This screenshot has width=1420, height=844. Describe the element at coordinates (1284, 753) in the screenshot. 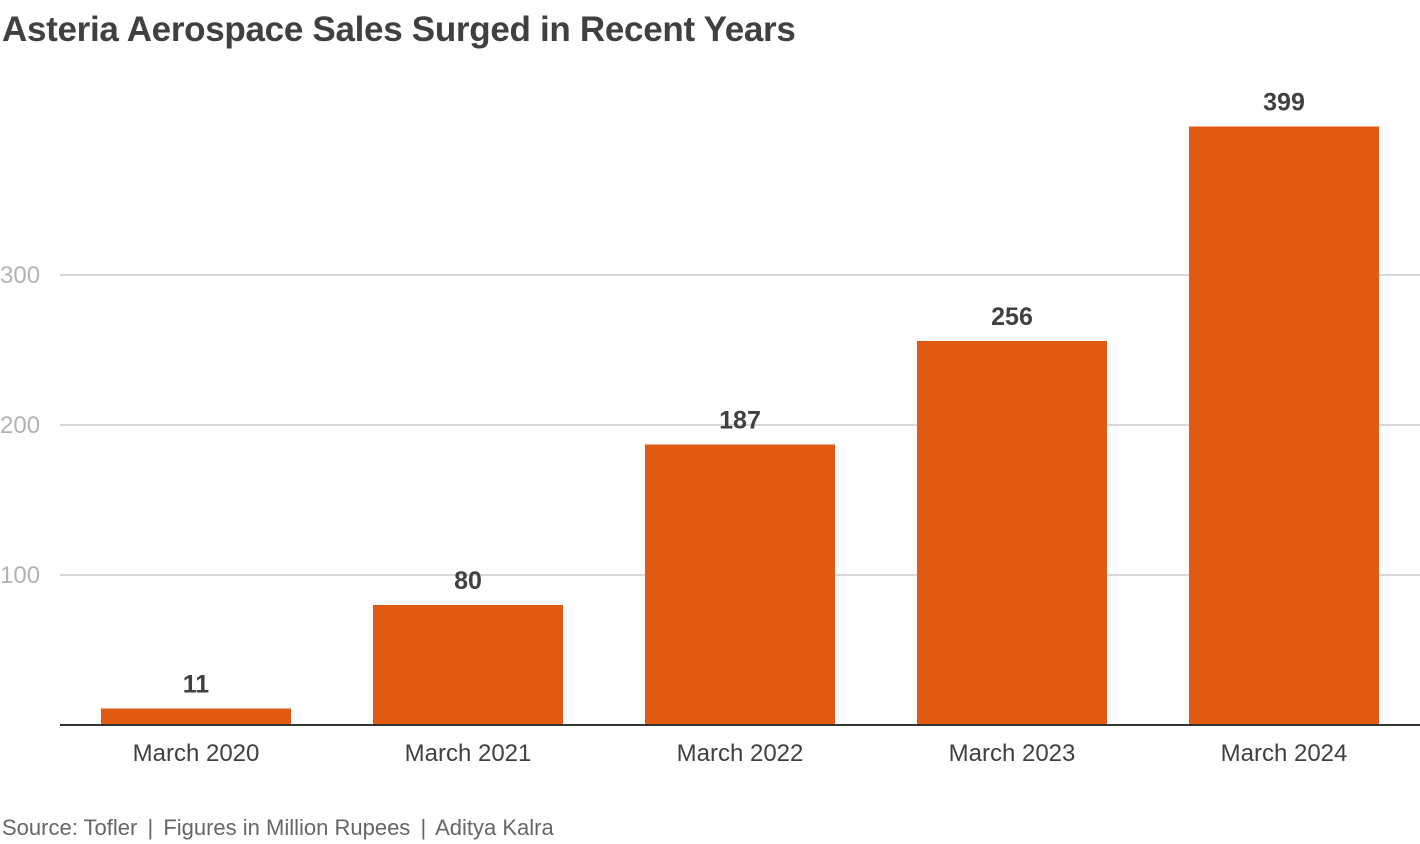

I see `x-tick-label: March 2024` at that location.